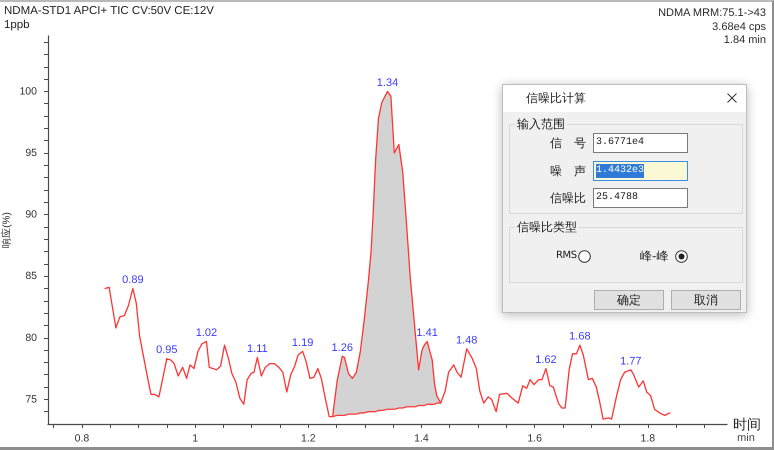 The image size is (774, 450). What do you see at coordinates (28, 91) in the screenshot?
I see `y-tick-label: 100` at bounding box center [28, 91].